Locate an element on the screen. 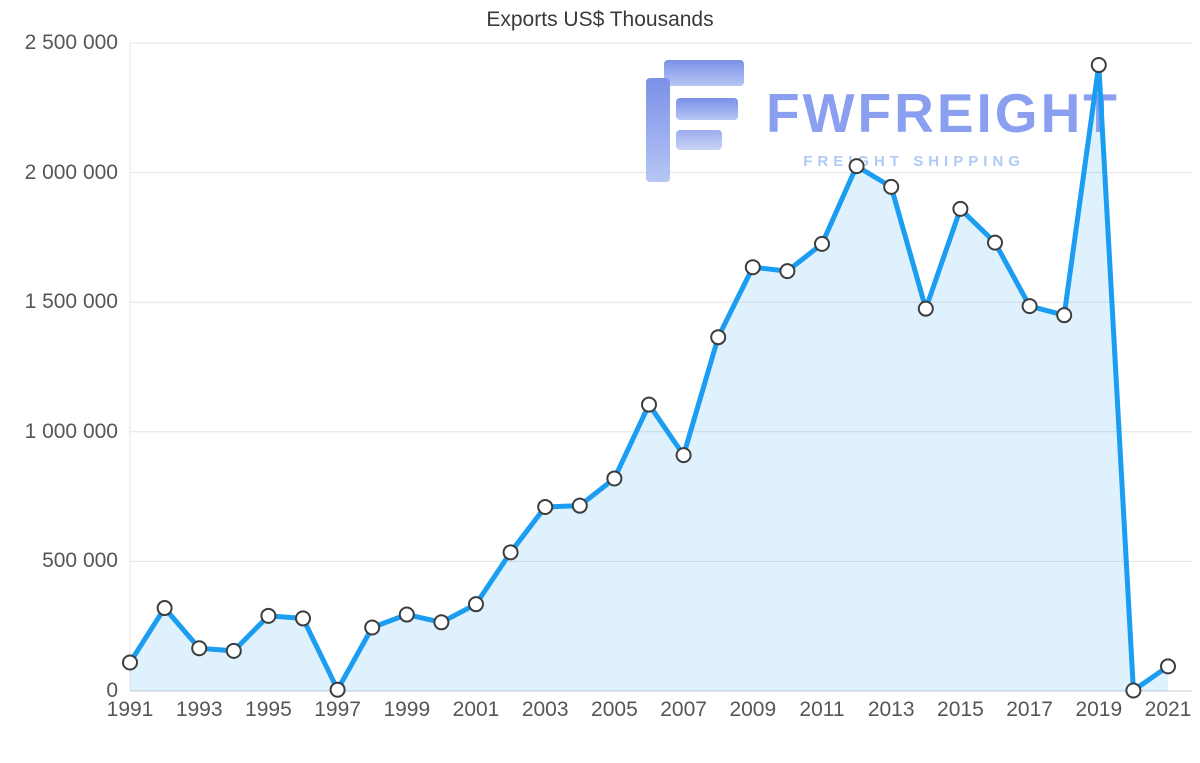  y-axis-tick-label: 2 000 000 is located at coordinates (71, 172).